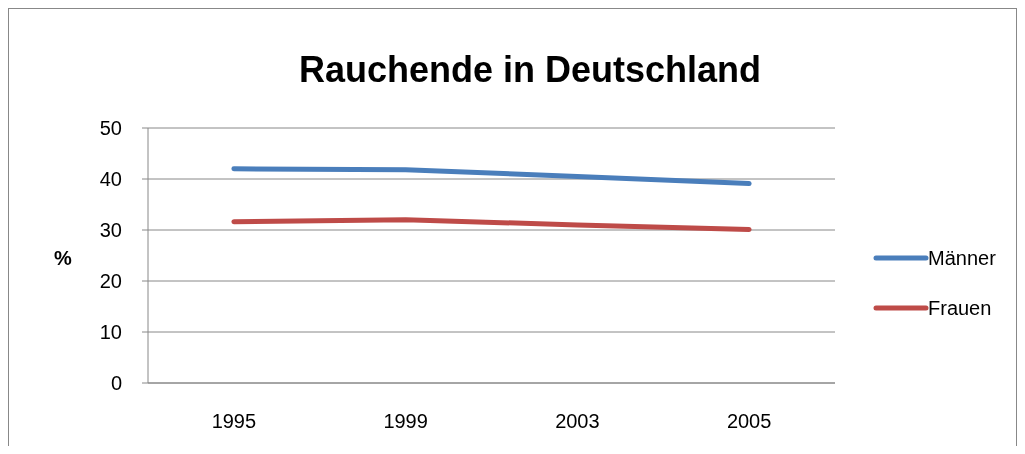  Describe the element at coordinates (110, 128) in the screenshot. I see `y-tick-label: 50` at that location.